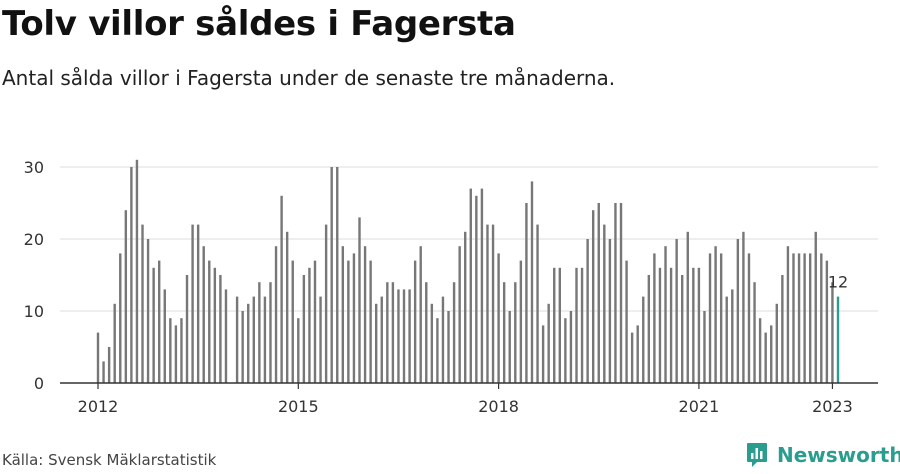 The width and height of the screenshot is (900, 474). What do you see at coordinates (699, 406) in the screenshot?
I see `x-tick-label: 2021` at bounding box center [699, 406].